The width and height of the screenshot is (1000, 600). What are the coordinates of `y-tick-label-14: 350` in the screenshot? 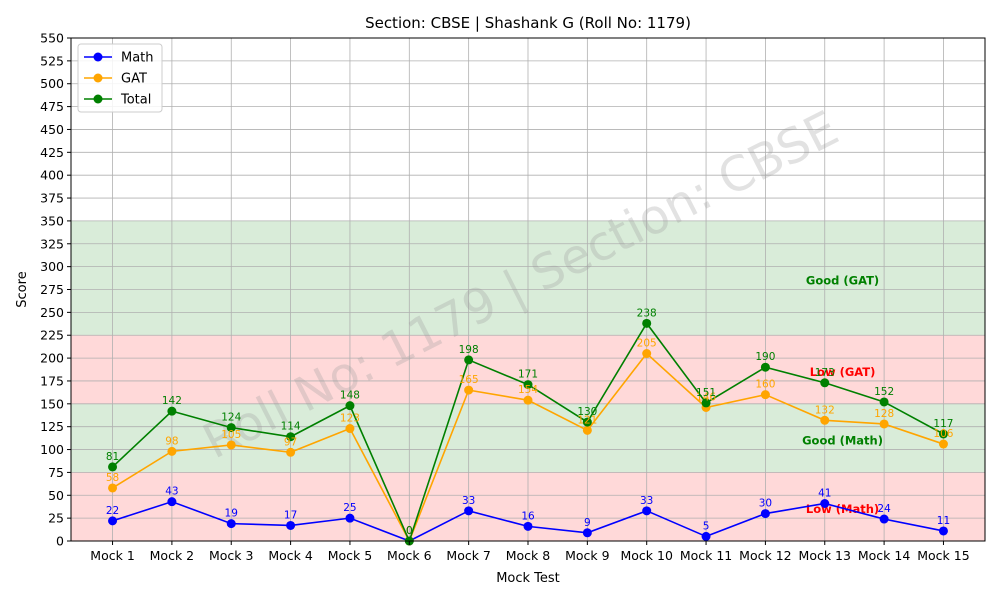 It's located at (52, 220).